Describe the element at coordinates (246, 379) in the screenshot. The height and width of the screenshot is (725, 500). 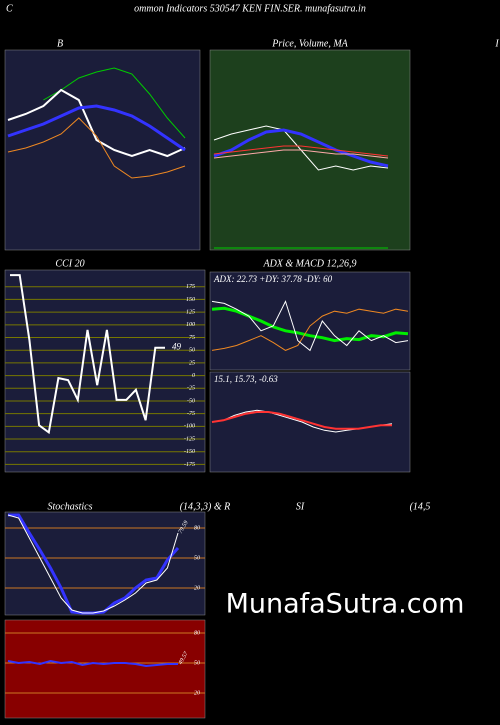
I see `annotation: 15.1, 15.73, -0.63` at that location.